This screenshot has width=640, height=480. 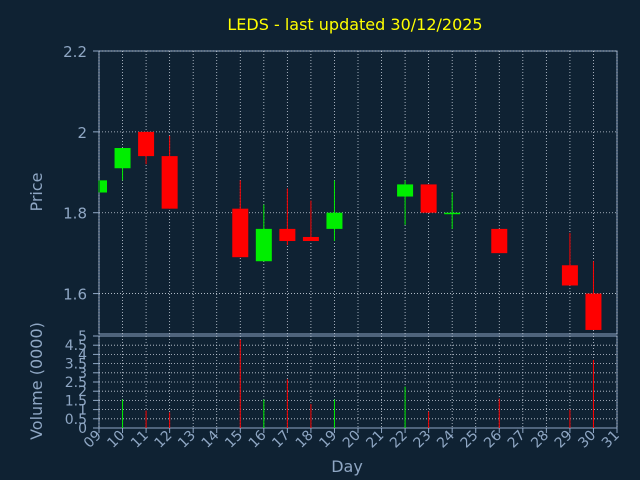 I want to click on day-tick-label: 14, so click(x=211, y=439).